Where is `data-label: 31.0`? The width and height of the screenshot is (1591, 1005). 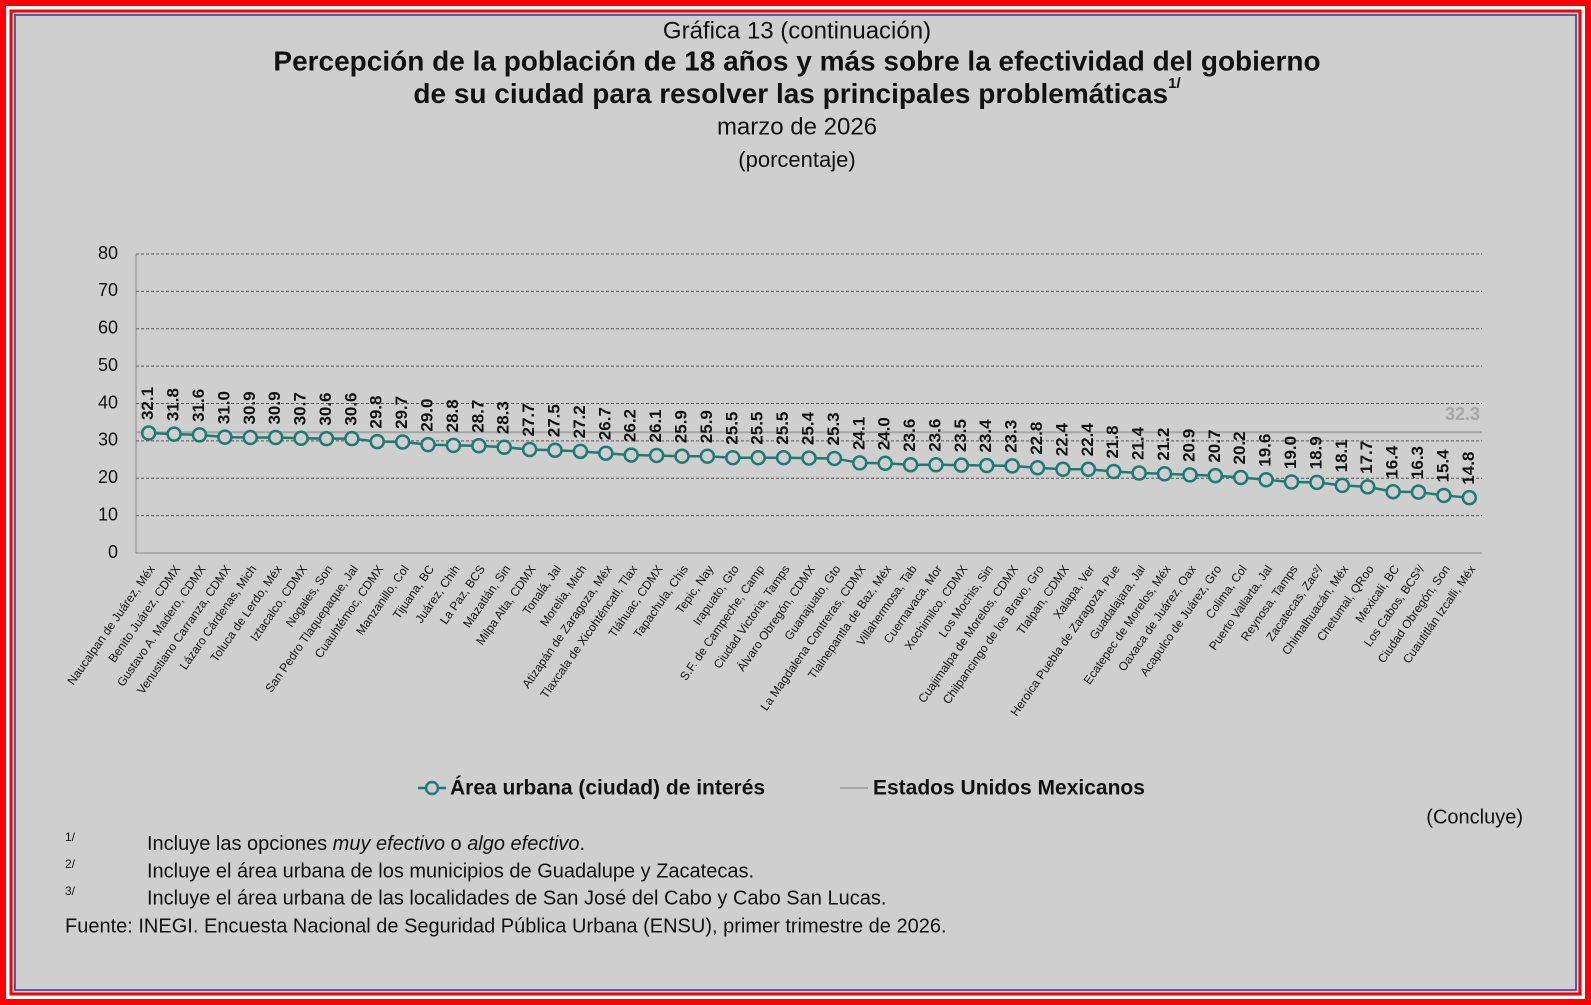
data-label: 31.0 is located at coordinates (223, 407).